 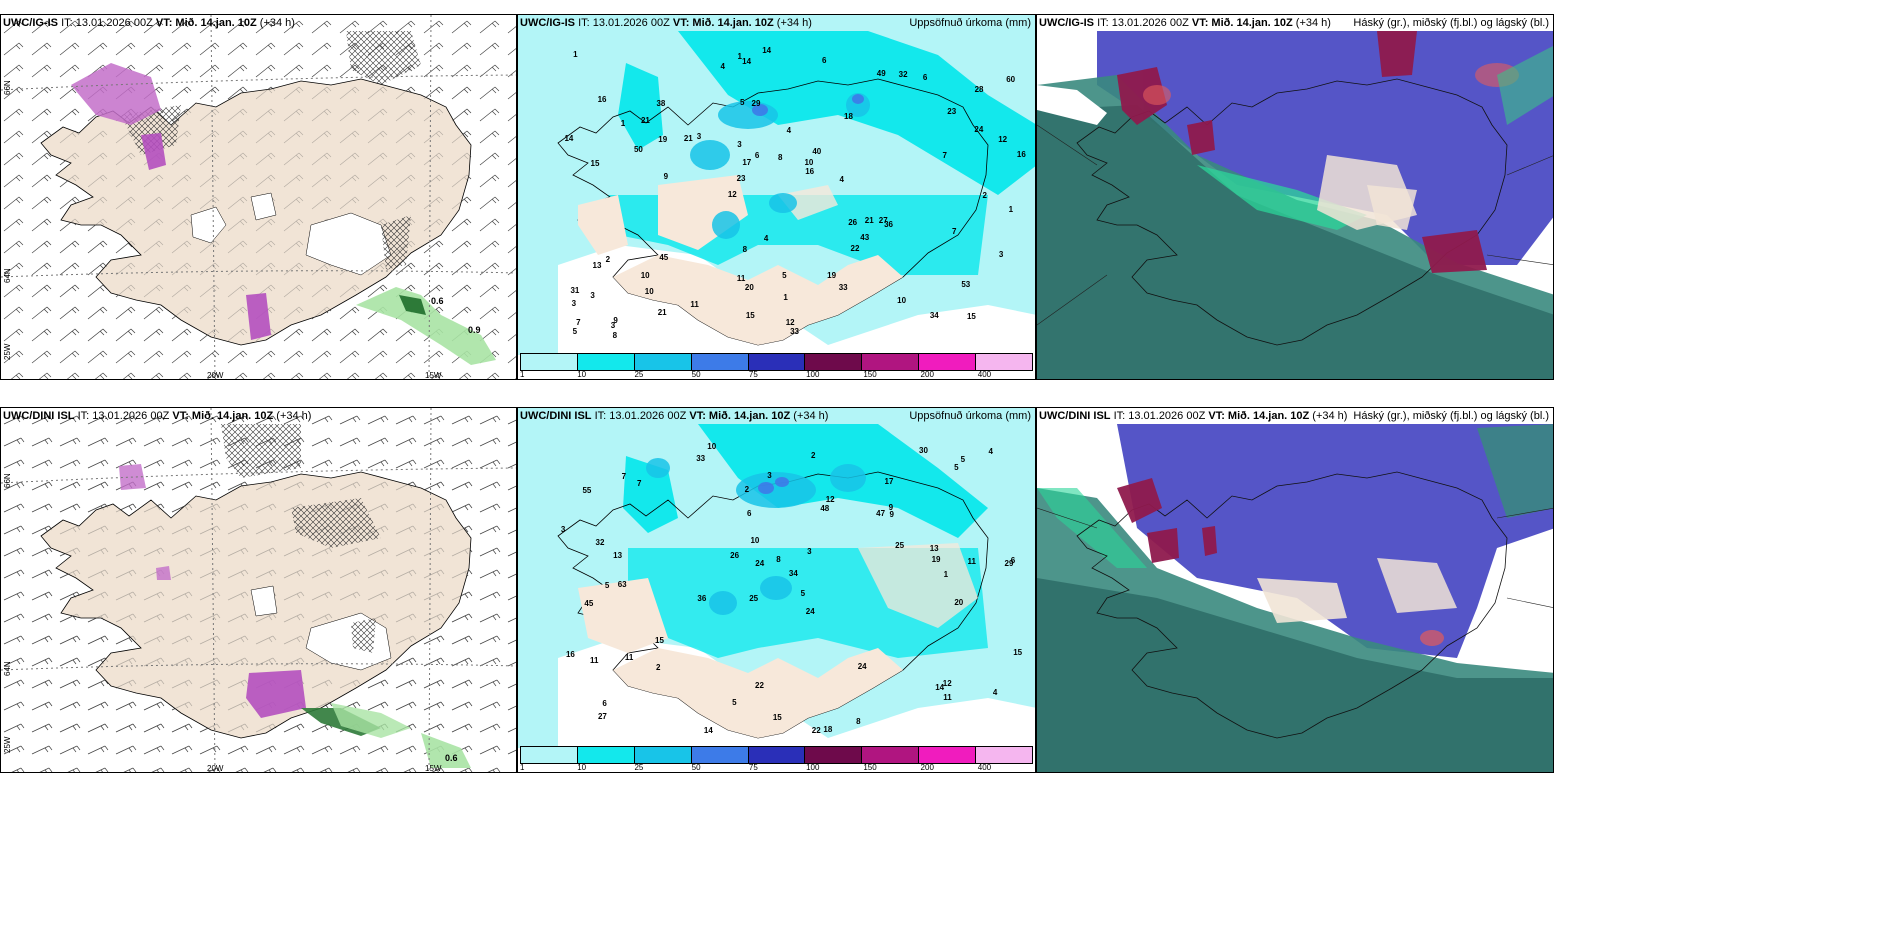 What do you see at coordinates (790, 322) in the screenshot?
I see `precip-value: 12` at bounding box center [790, 322].